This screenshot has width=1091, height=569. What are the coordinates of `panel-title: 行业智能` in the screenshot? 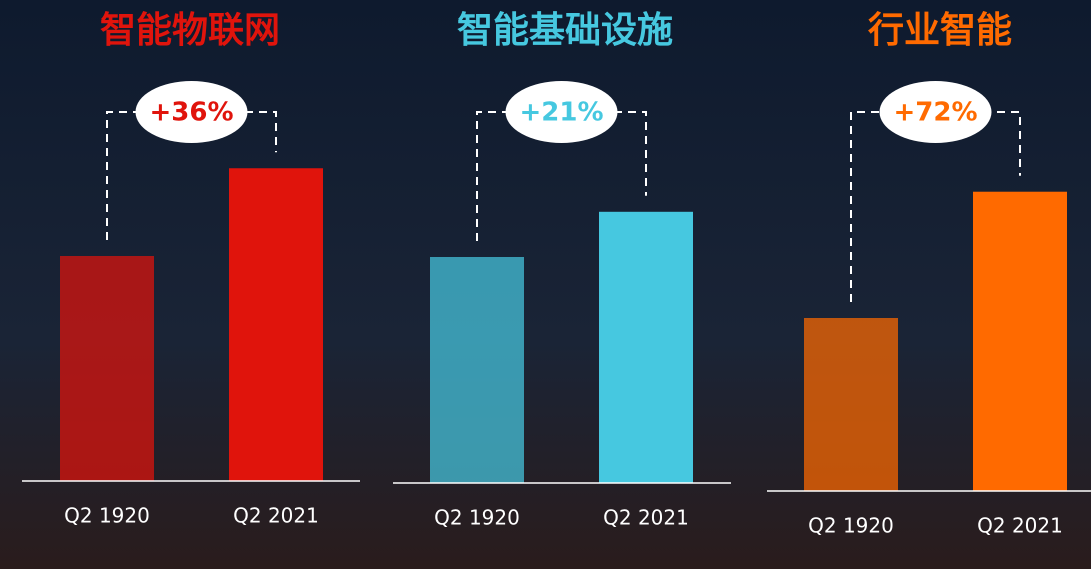 It's located at (940, 30).